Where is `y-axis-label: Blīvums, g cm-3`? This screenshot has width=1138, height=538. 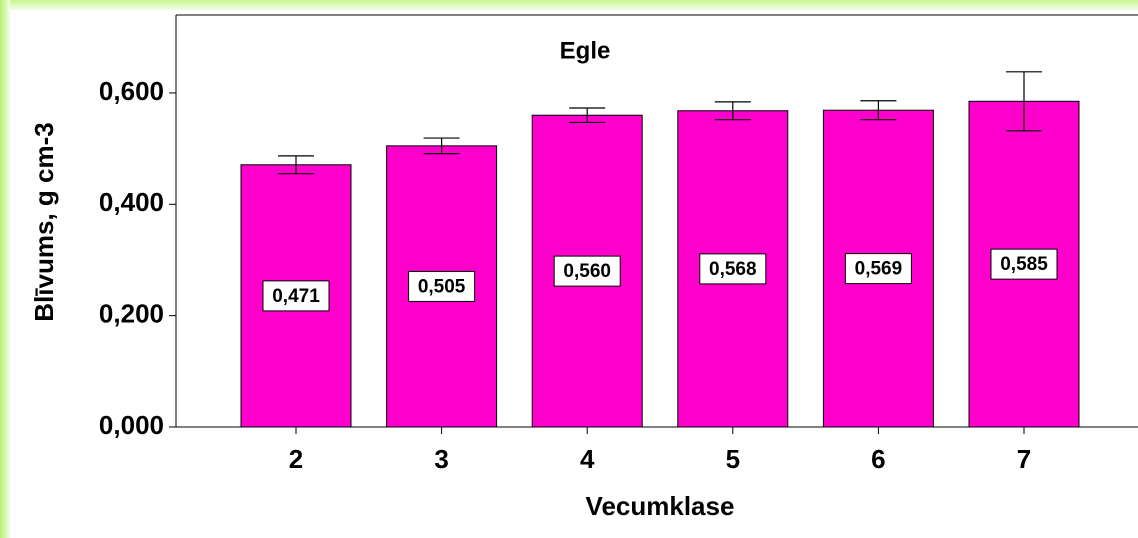 y-axis-label: Blīvums, g cm-3 is located at coordinates (44, 221).